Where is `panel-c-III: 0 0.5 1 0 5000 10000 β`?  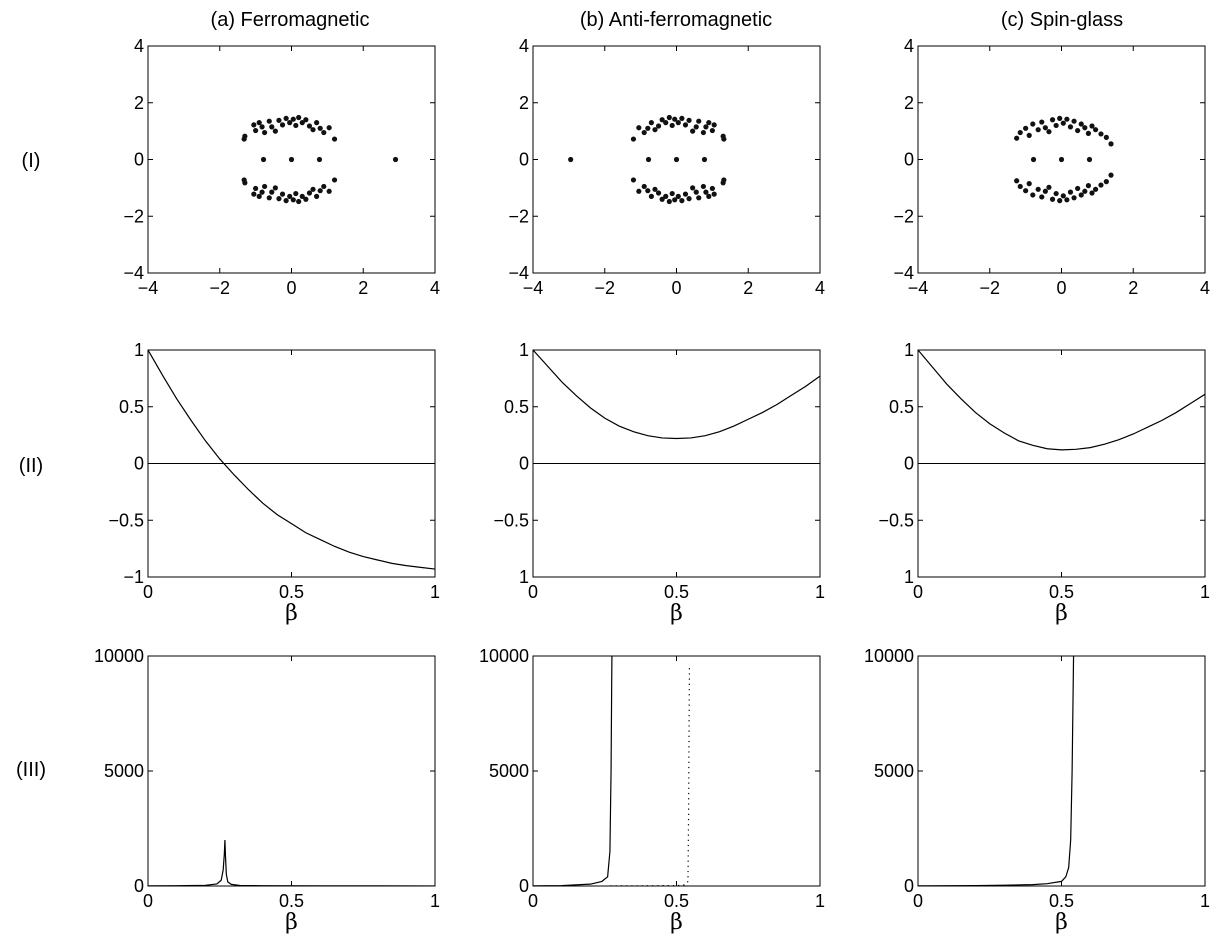
panel-c-III: 0 0.5 1 0 5000 10000 β is located at coordinates (1037, 790).